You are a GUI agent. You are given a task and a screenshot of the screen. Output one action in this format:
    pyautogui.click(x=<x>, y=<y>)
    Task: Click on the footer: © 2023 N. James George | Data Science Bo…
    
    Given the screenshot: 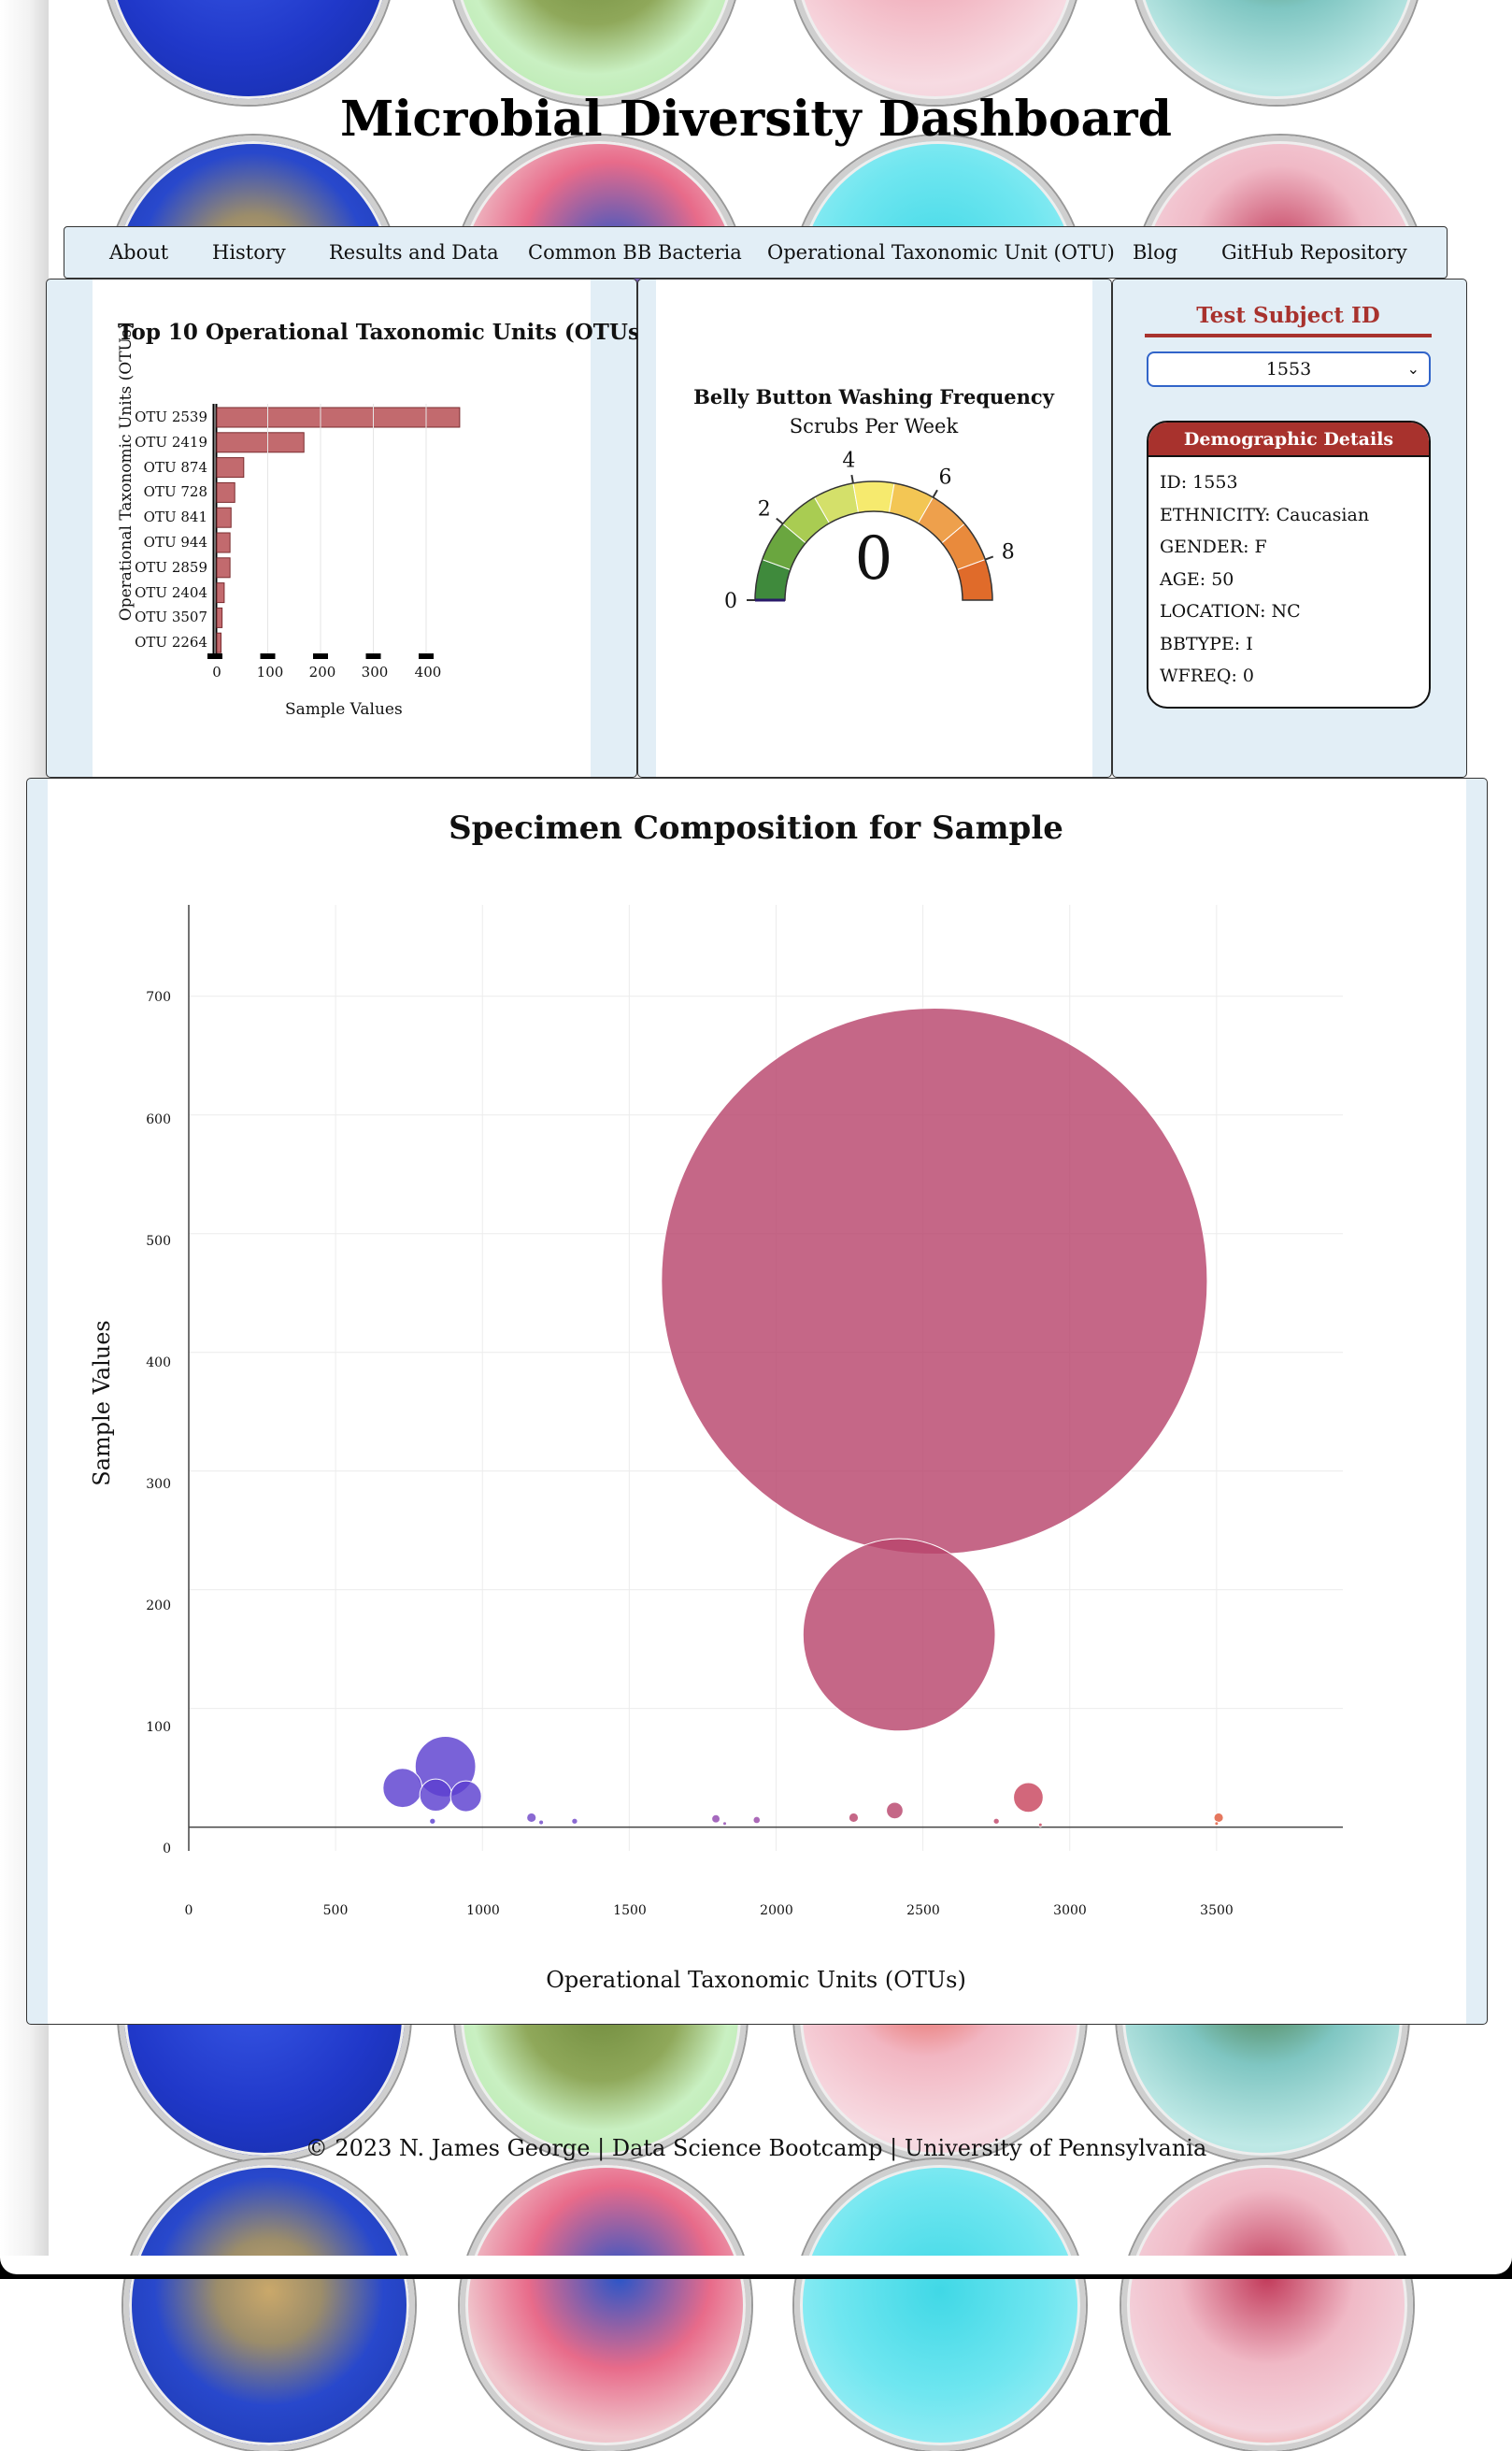 What is the action you would take?
    pyautogui.click(x=756, y=2148)
    